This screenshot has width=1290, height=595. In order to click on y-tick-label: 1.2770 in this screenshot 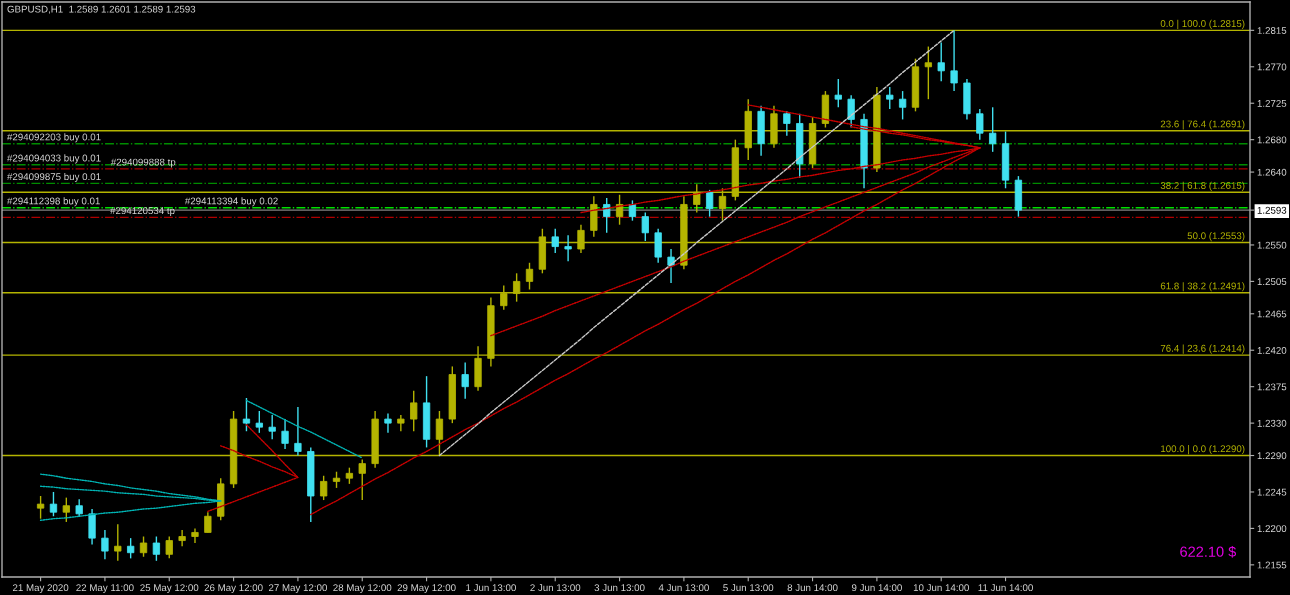, I will do `click(1272, 67)`.